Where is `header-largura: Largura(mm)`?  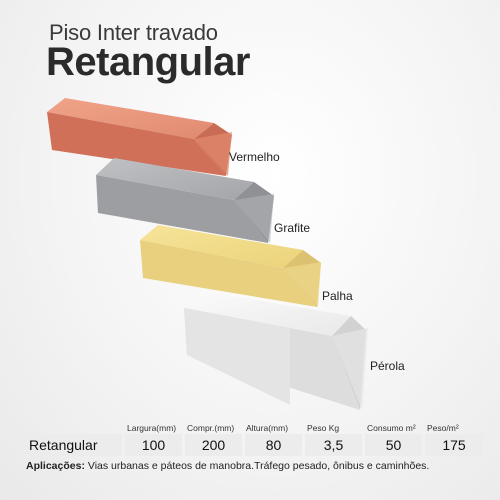 header-largura: Largura(mm) is located at coordinates (152, 428).